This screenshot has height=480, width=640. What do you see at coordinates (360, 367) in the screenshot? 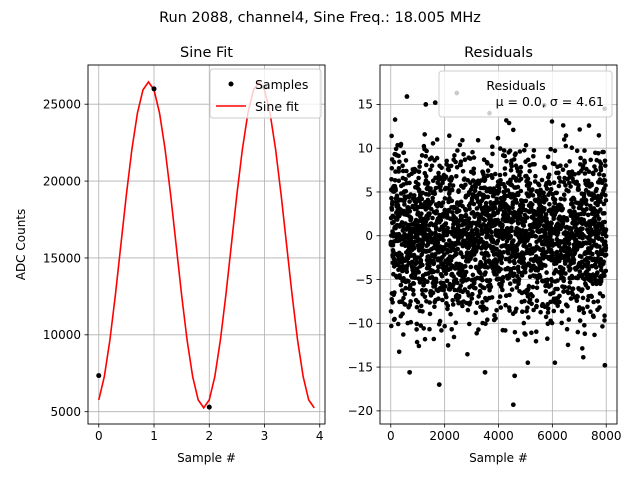
I see `y-tick-label: −15` at bounding box center [360, 367].